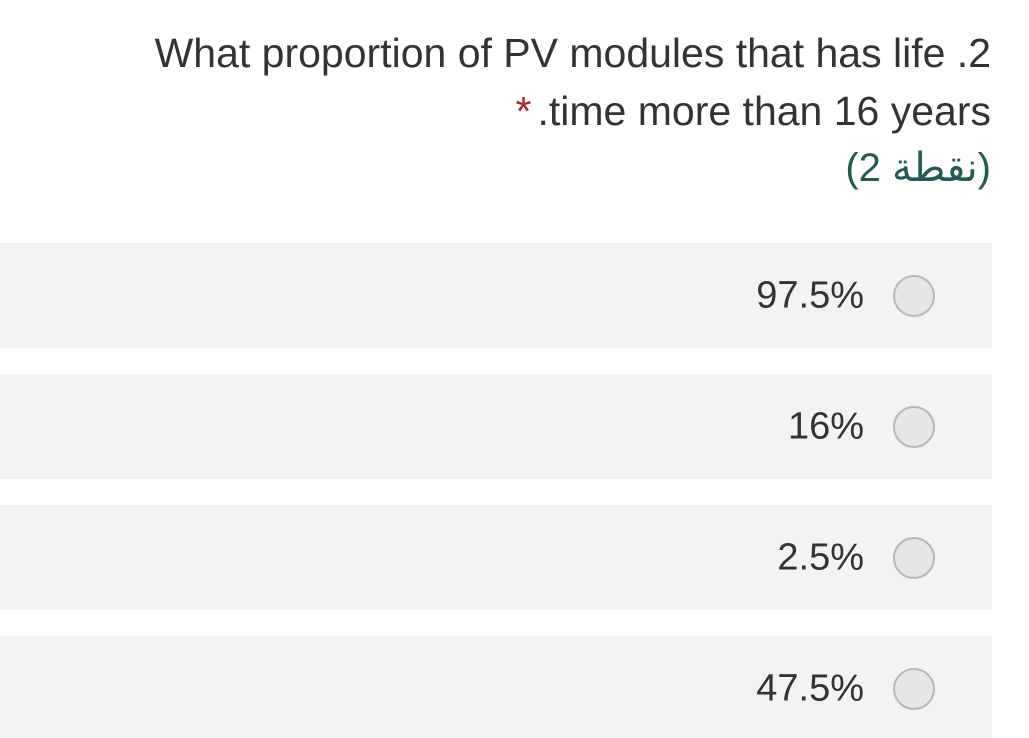 The width and height of the screenshot is (1029, 738). What do you see at coordinates (496, 295) in the screenshot?
I see `option-97-5: 97.5%` at bounding box center [496, 295].